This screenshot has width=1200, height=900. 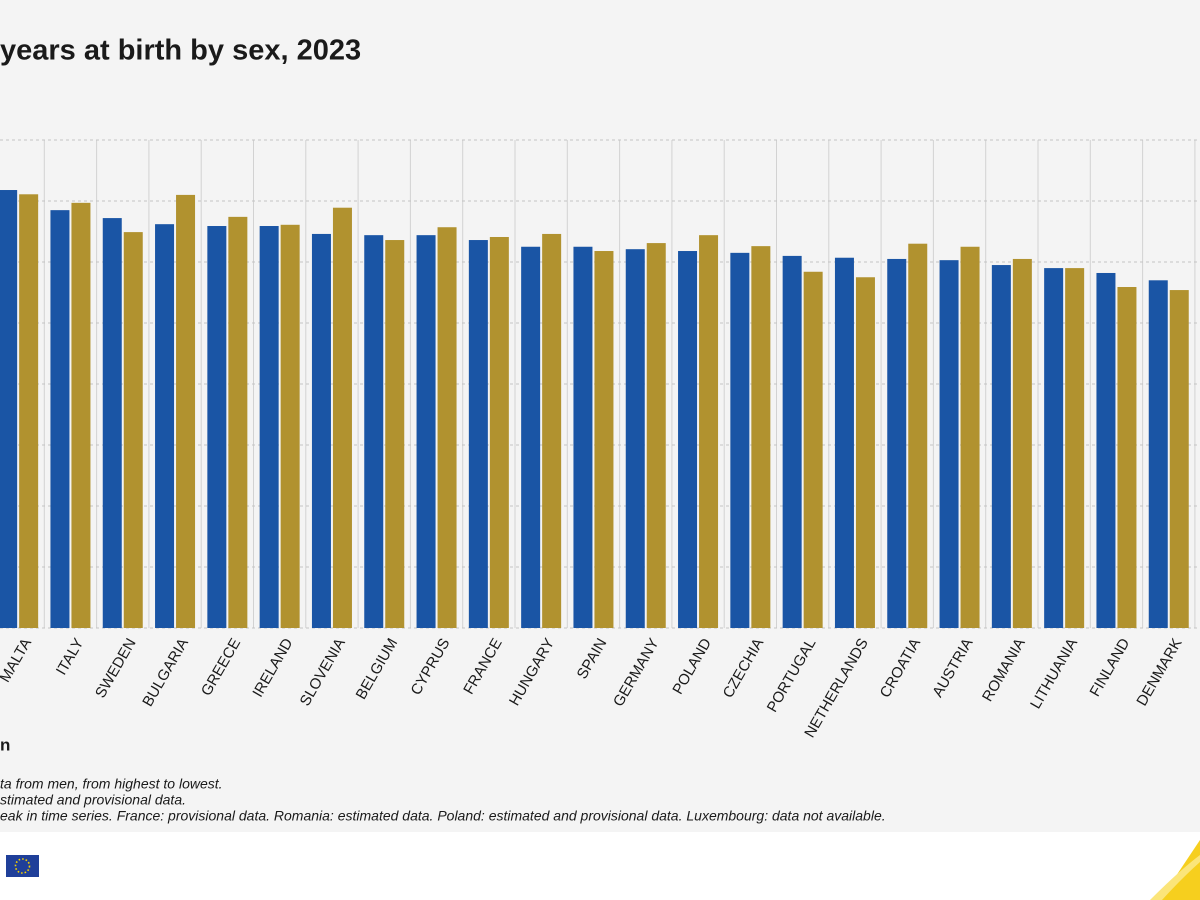 What do you see at coordinates (180, 51) in the screenshot?
I see `chart-title: years at birth by sex, 2023` at bounding box center [180, 51].